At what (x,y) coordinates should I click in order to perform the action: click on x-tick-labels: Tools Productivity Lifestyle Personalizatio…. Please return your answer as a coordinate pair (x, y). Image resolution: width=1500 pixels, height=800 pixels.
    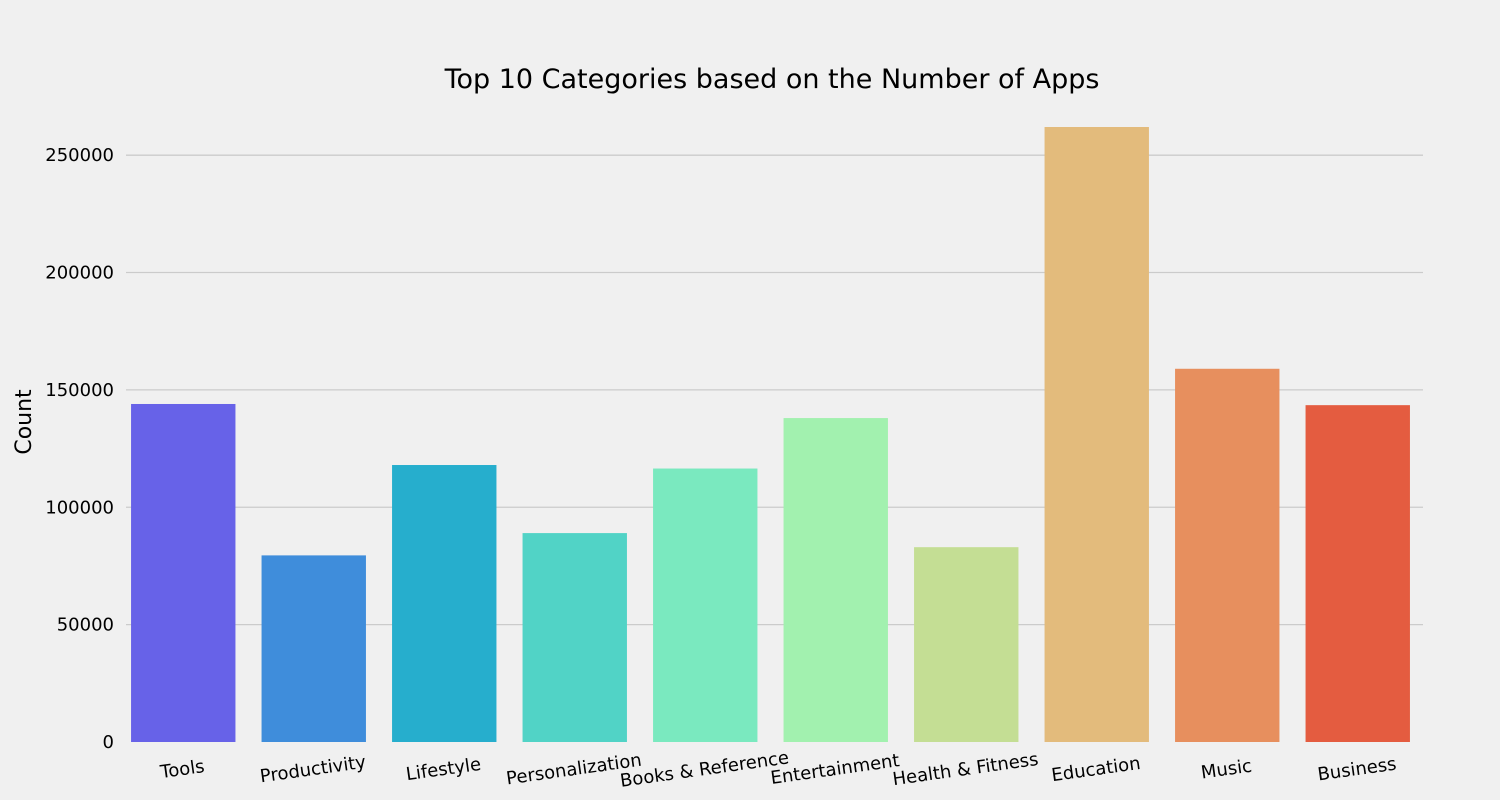
    Looking at the image, I should click on (778, 769).